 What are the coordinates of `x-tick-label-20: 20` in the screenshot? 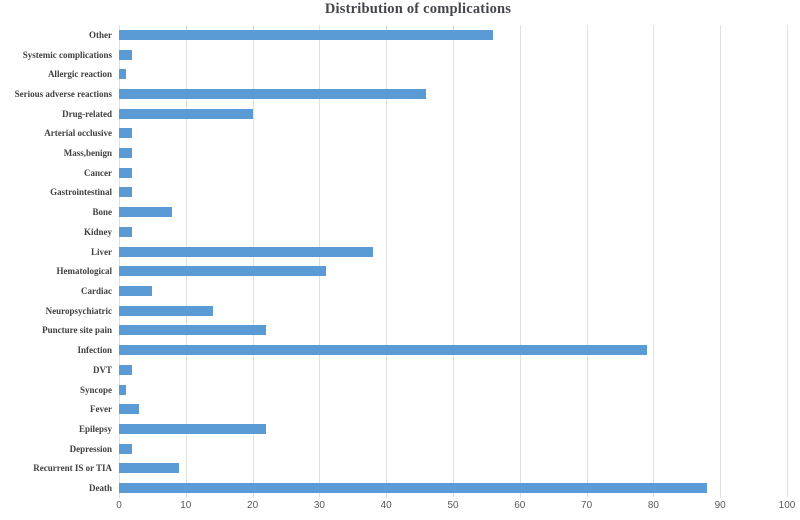 It's located at (253, 505).